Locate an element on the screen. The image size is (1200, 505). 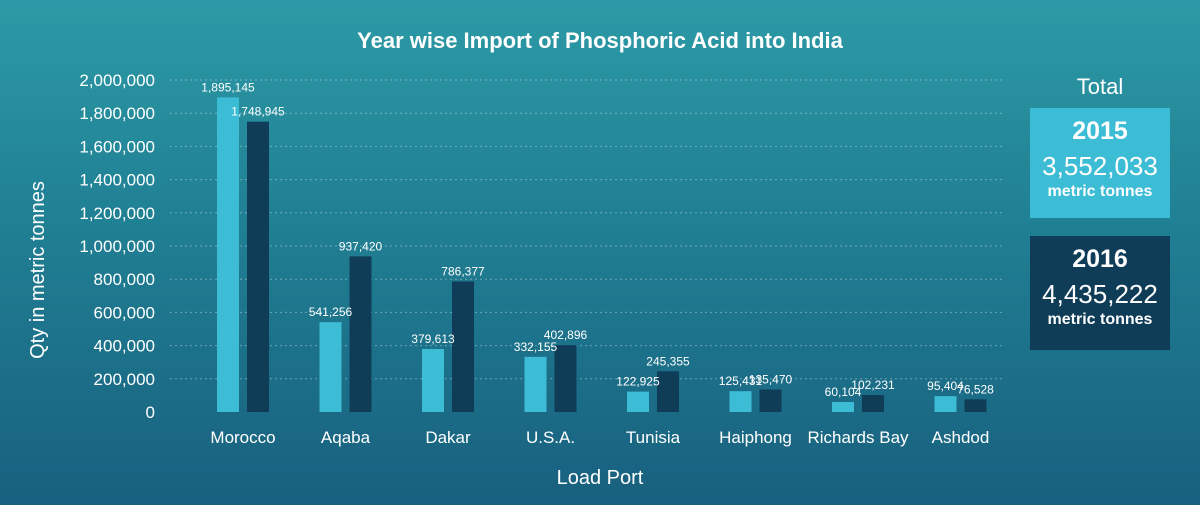
x-category-label: Ashdod is located at coordinates (961, 437).